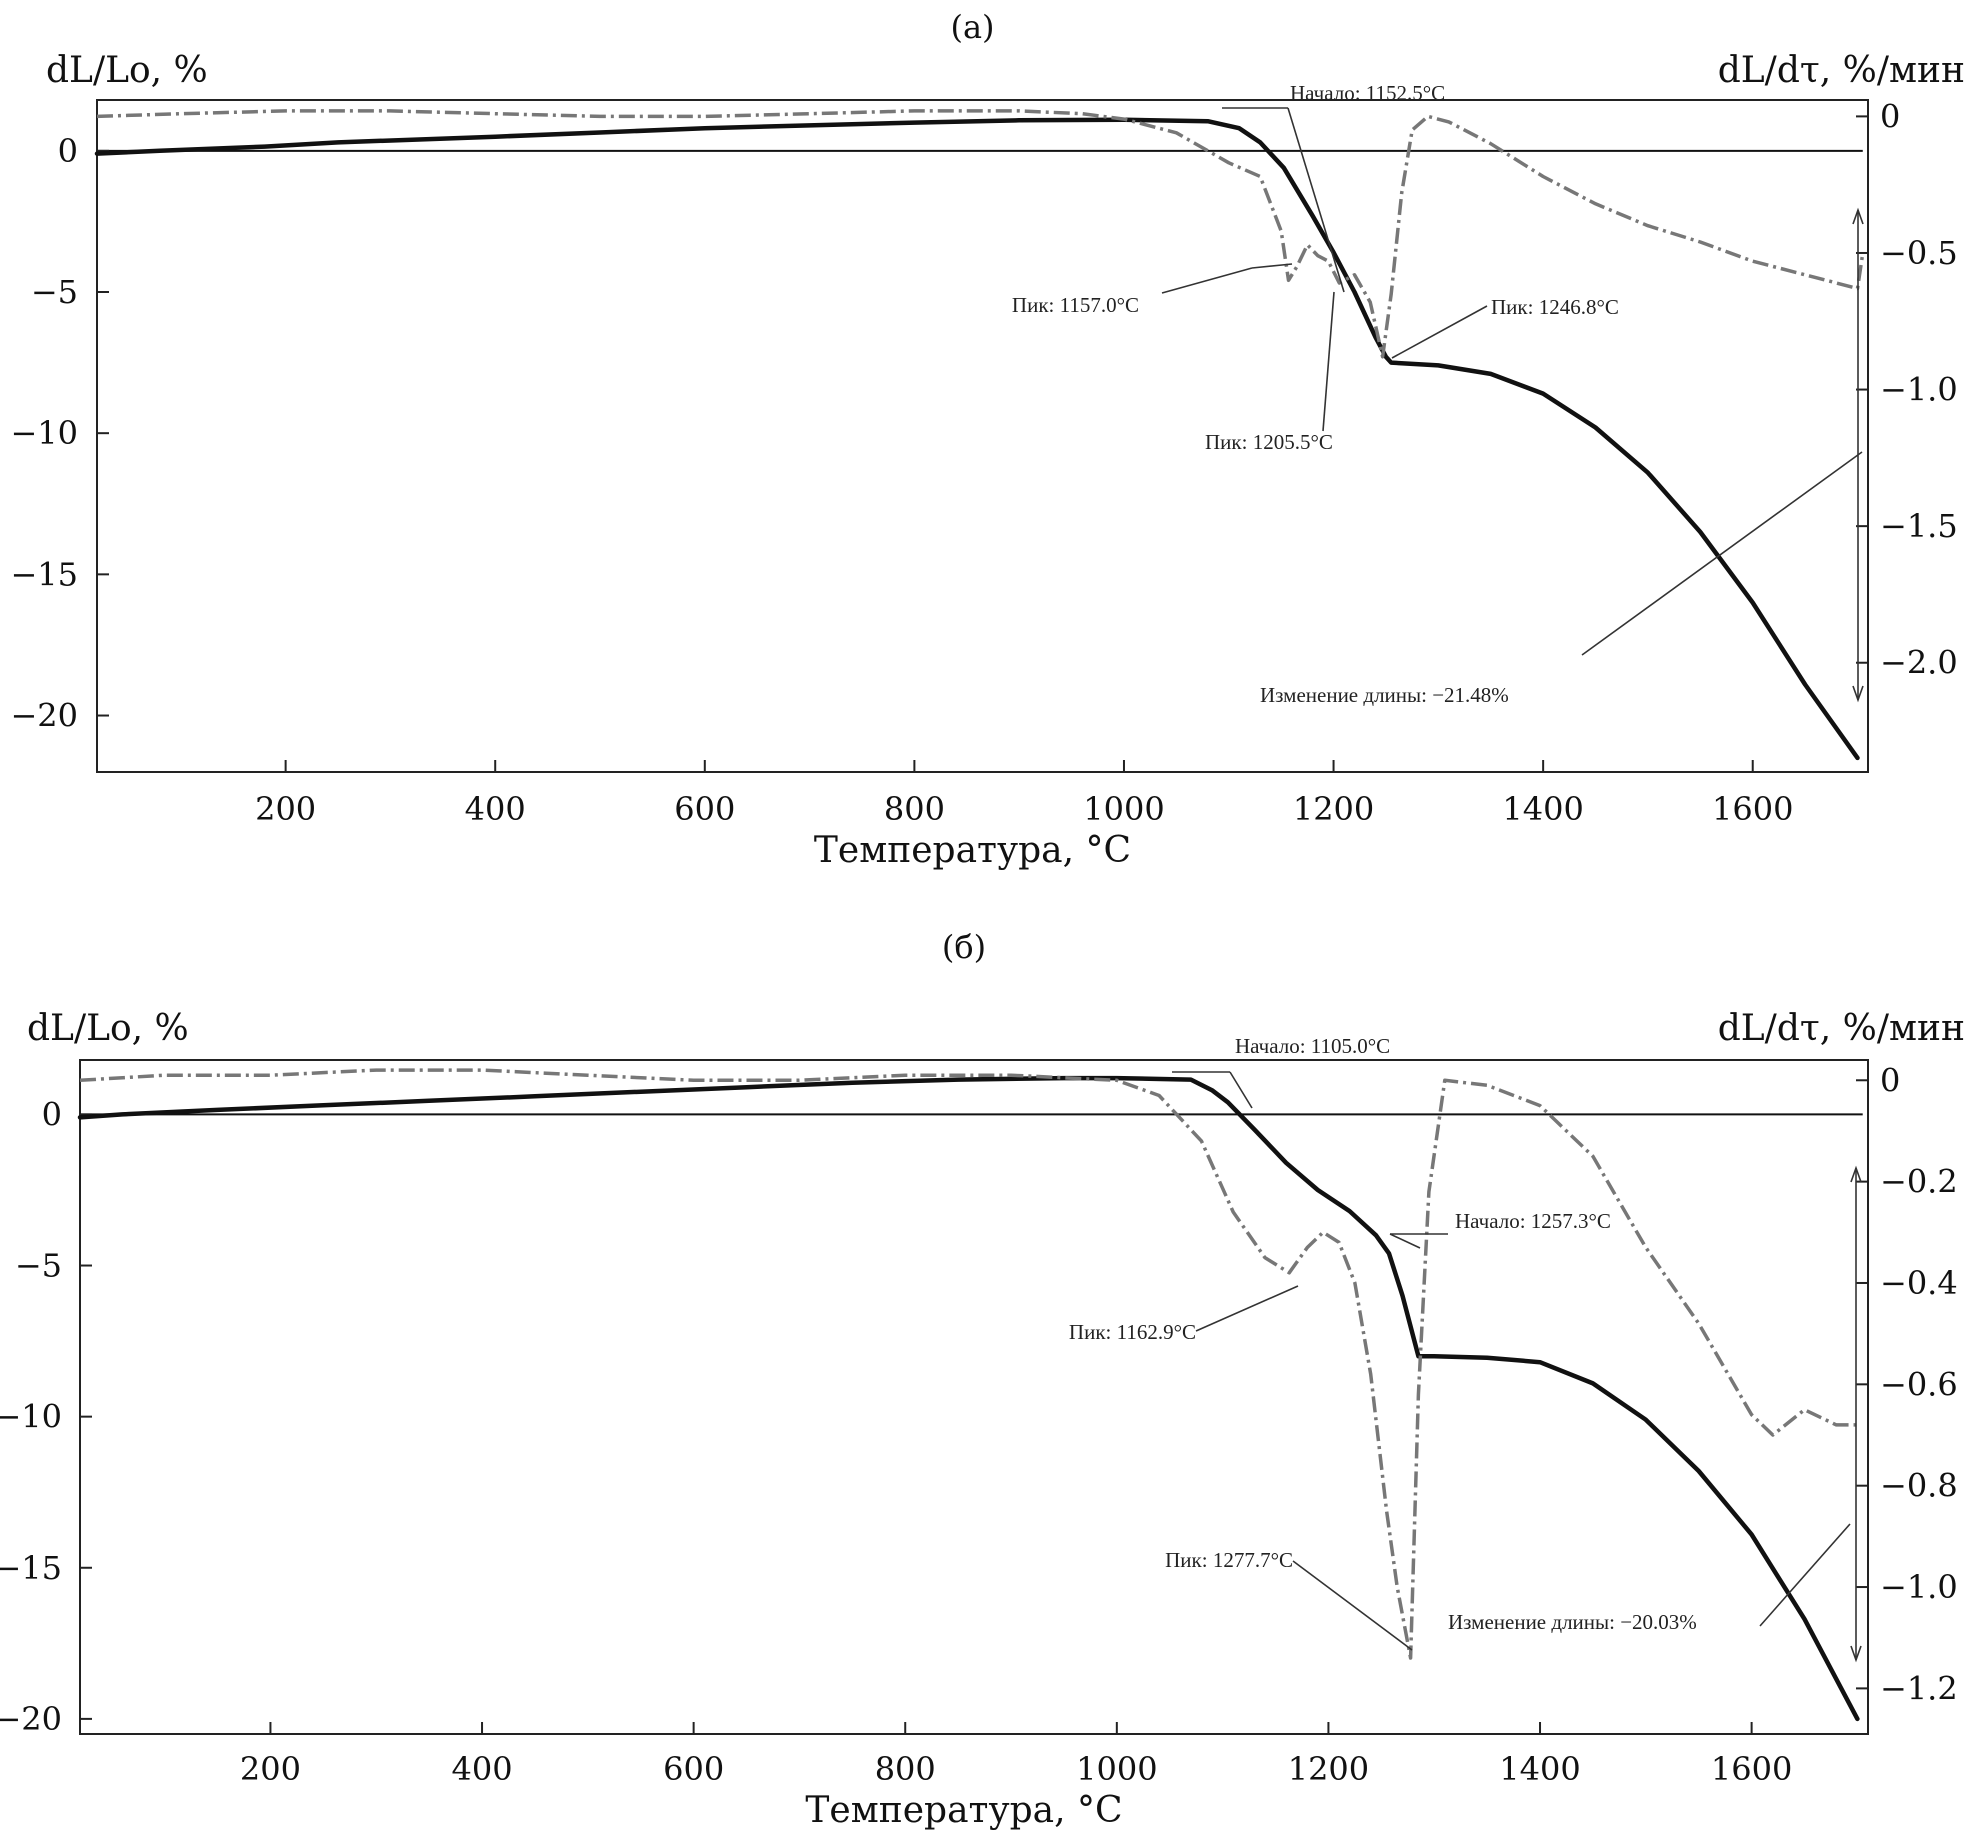 Image resolution: width=1970 pixels, height=1831 pixels. I want to click on y-right-tick-label: −1.5, so click(1919, 526).